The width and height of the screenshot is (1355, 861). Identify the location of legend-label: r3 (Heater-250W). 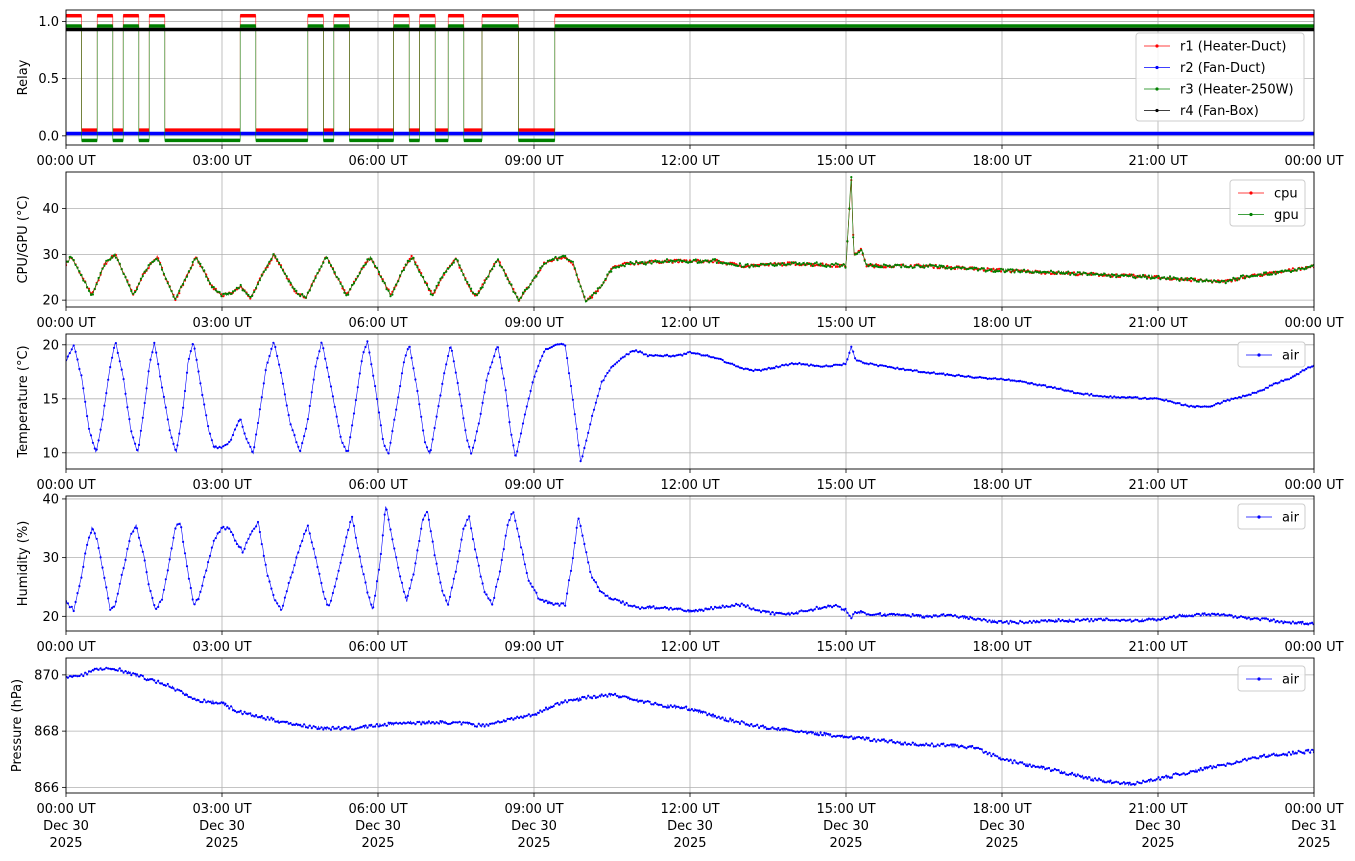
(1237, 90).